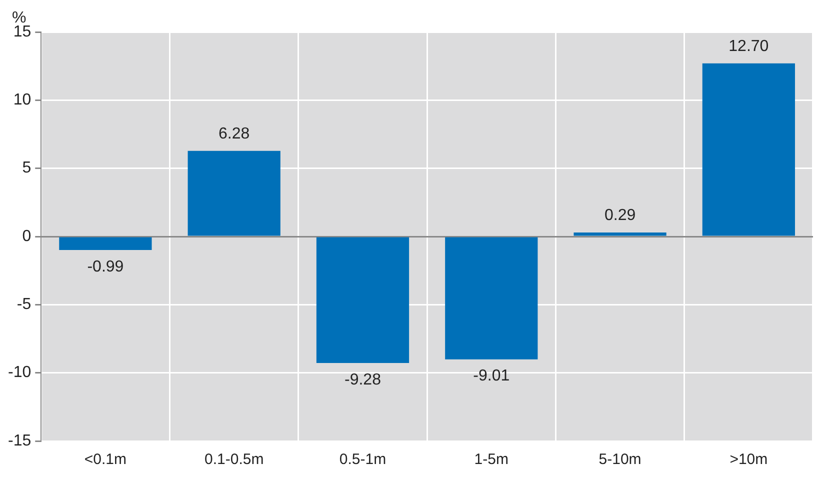  I want to click on x-tick-label: 1-5m, so click(491, 459).